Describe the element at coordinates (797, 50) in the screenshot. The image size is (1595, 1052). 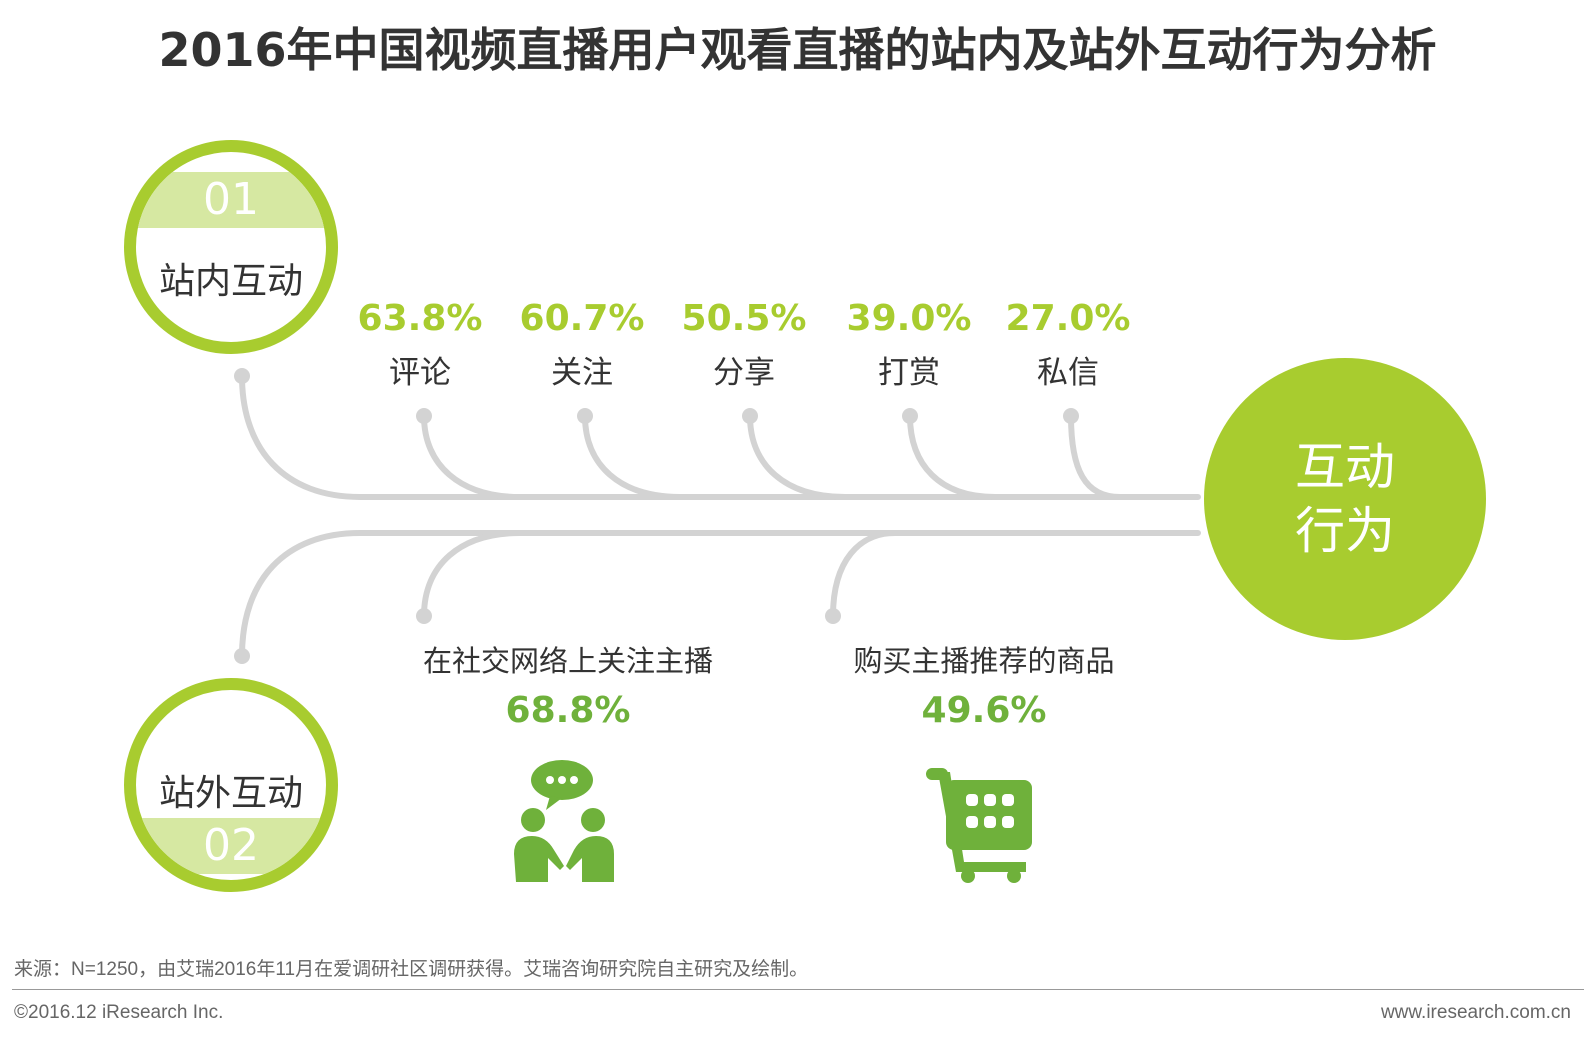
I see `page-title: 2016年中国视频直播用户观看直播的站内及站外互动行为分析` at that location.